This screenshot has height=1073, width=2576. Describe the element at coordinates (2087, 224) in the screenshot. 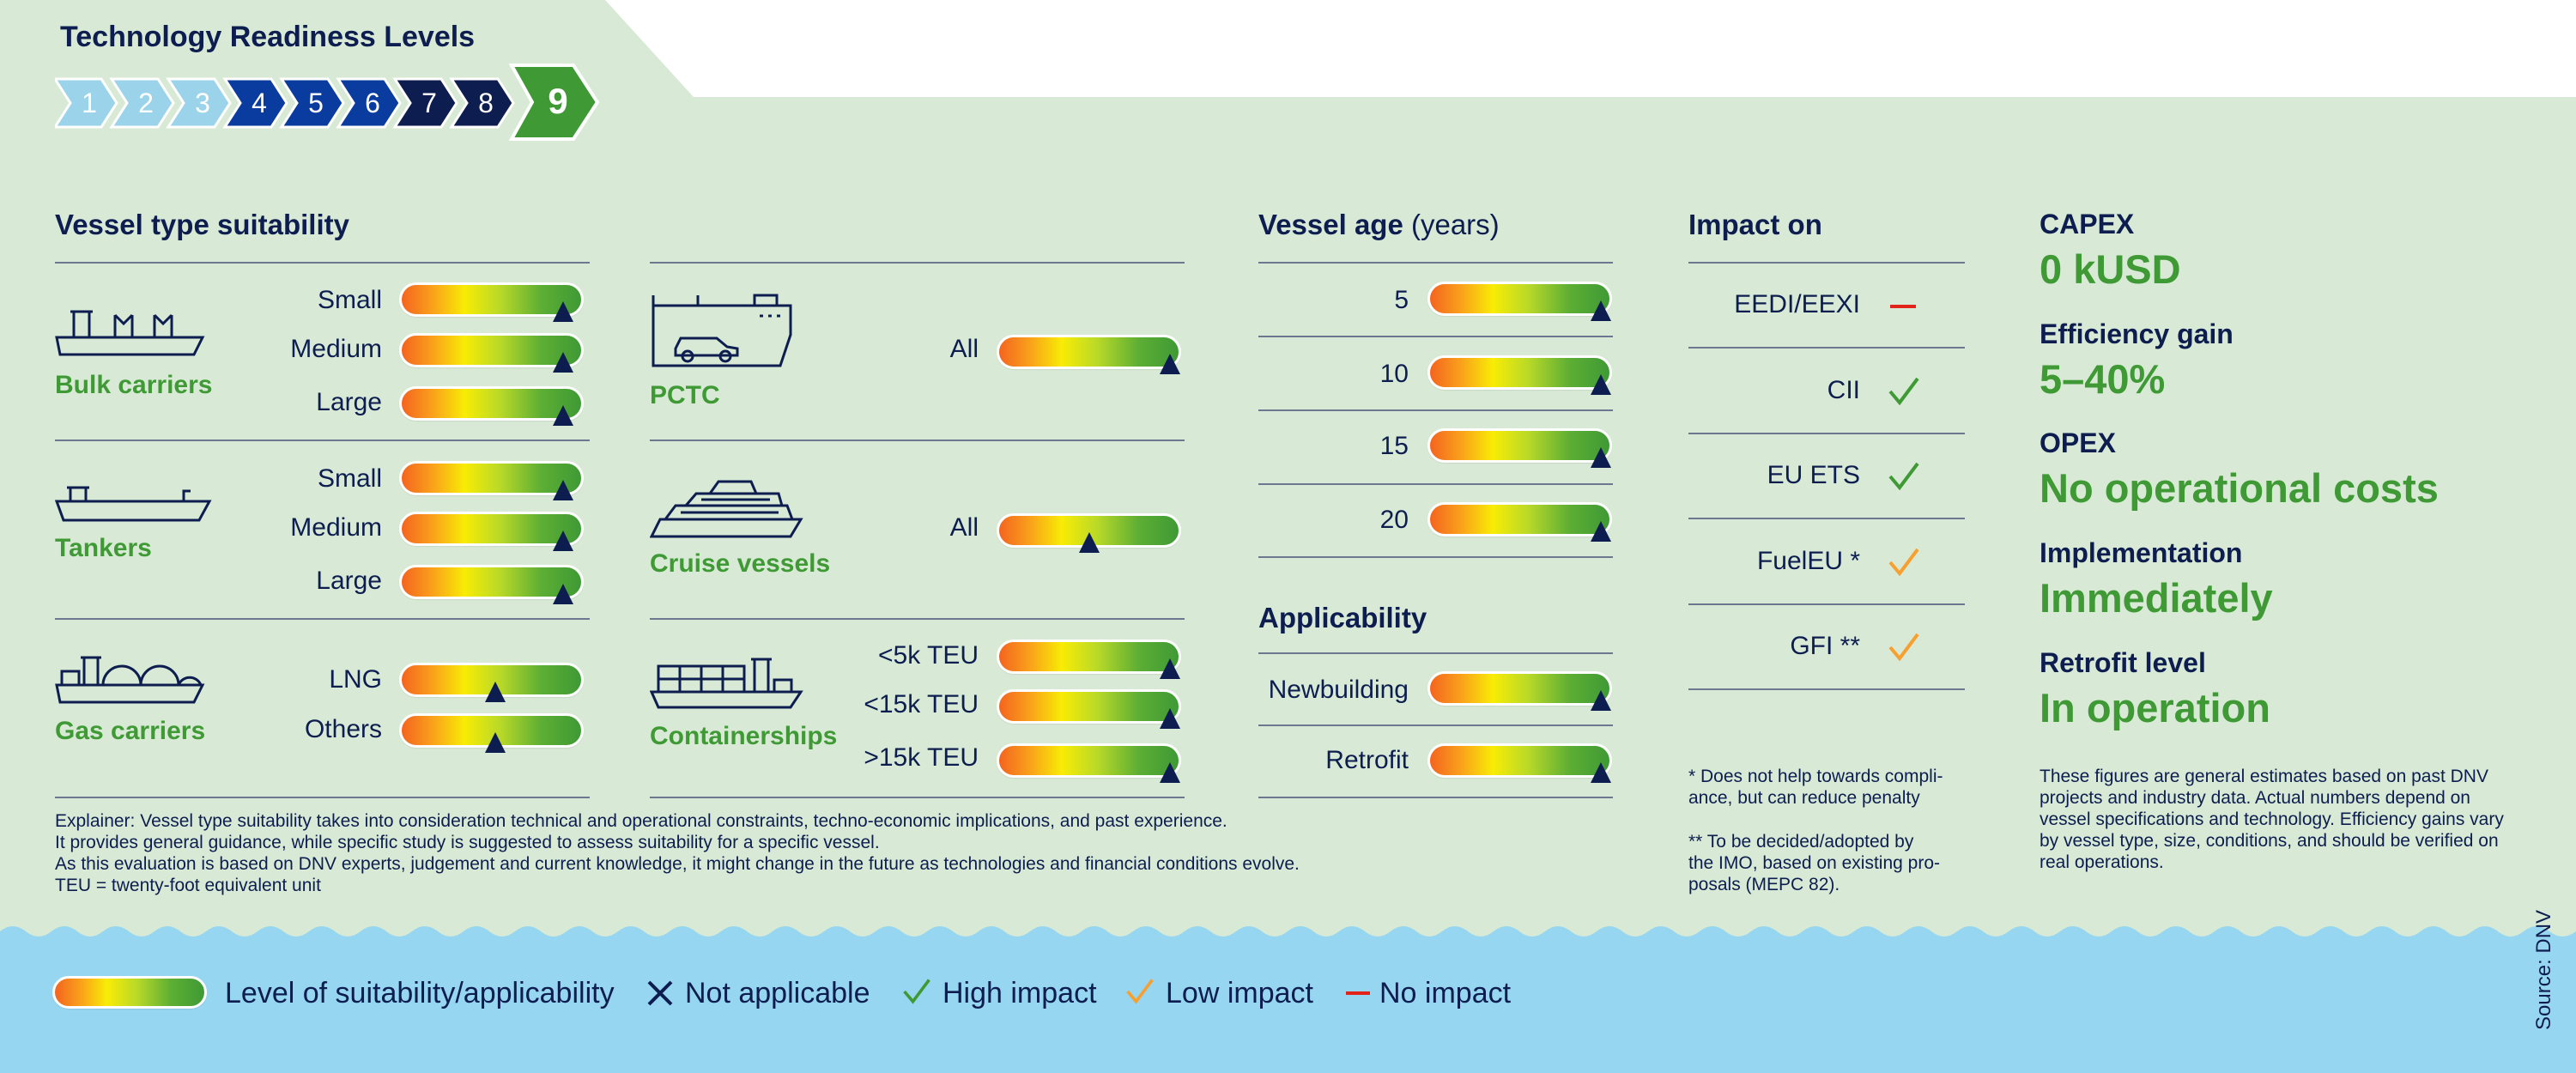

I see `kpi-label: CAPEX` at that location.